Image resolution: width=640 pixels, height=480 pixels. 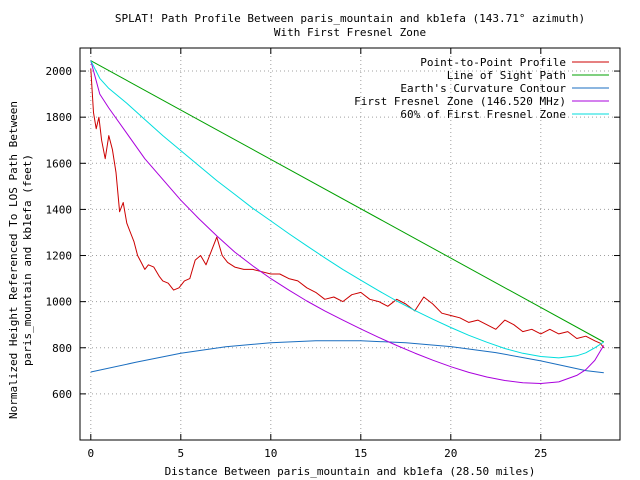 What do you see at coordinates (483, 88) in the screenshot?
I see `legend-label-2: Earth's Curvature Contour` at bounding box center [483, 88].